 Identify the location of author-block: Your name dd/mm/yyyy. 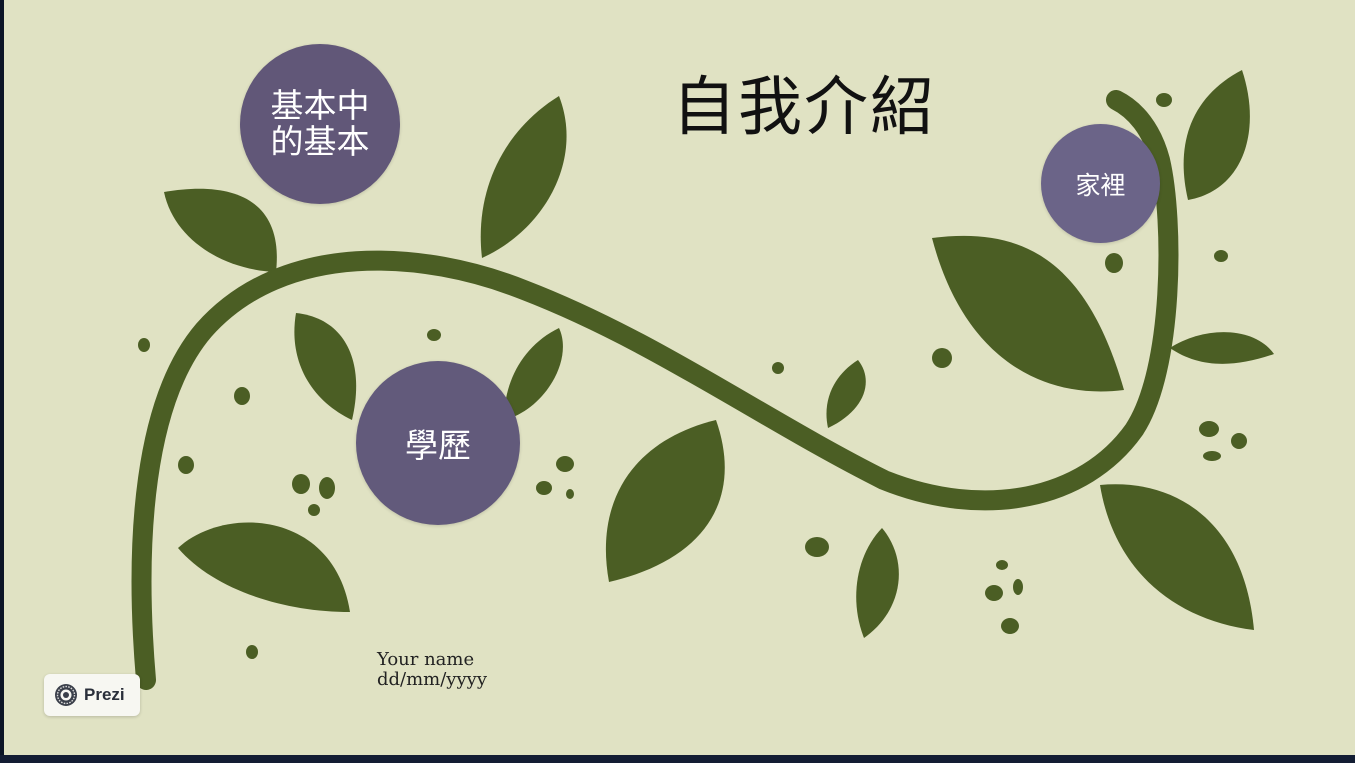
(432, 670).